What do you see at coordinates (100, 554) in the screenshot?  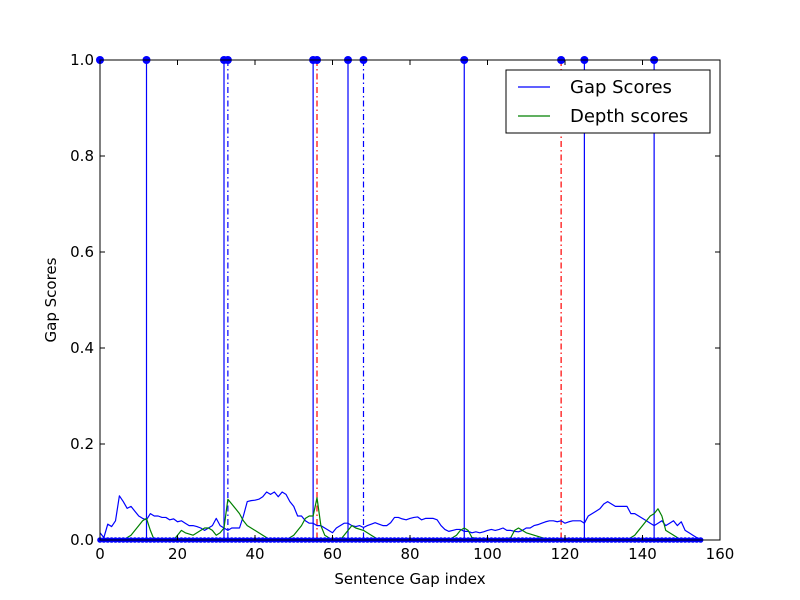 I see `x-tick-label-0: 0` at bounding box center [100, 554].